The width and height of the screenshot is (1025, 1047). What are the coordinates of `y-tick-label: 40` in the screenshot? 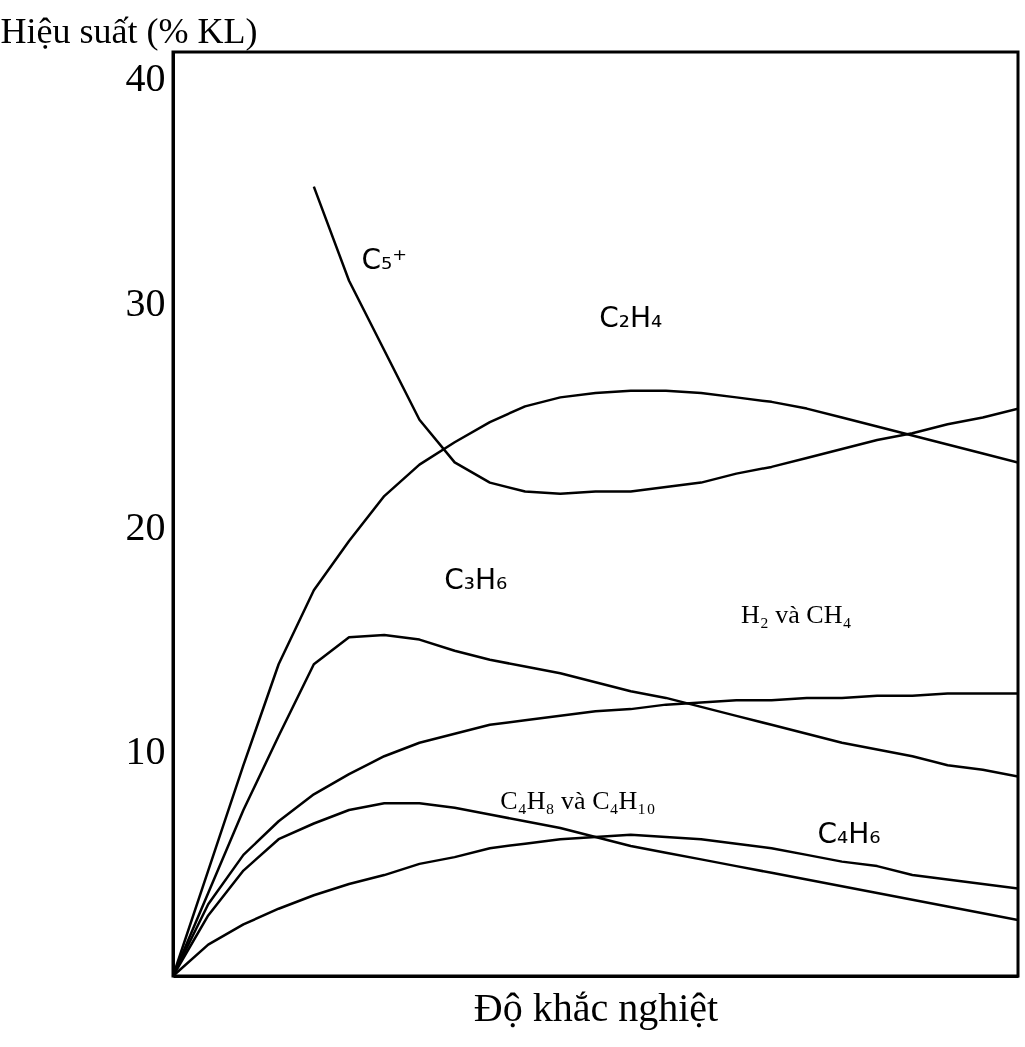 It's located at (145, 78).